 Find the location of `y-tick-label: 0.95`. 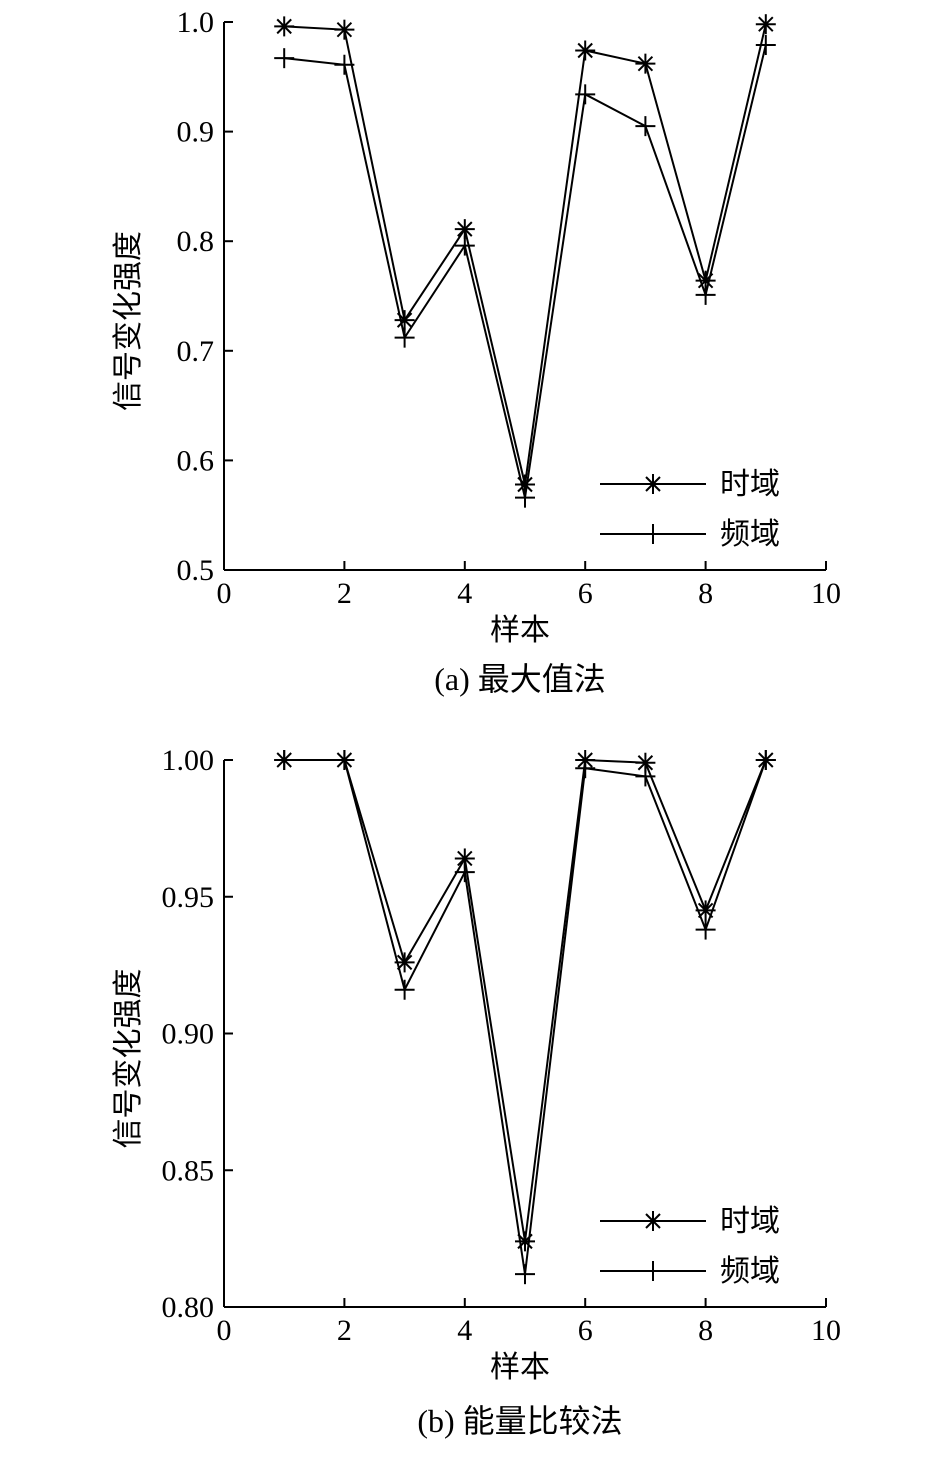

y-tick-label: 0.95 is located at coordinates (188, 897).